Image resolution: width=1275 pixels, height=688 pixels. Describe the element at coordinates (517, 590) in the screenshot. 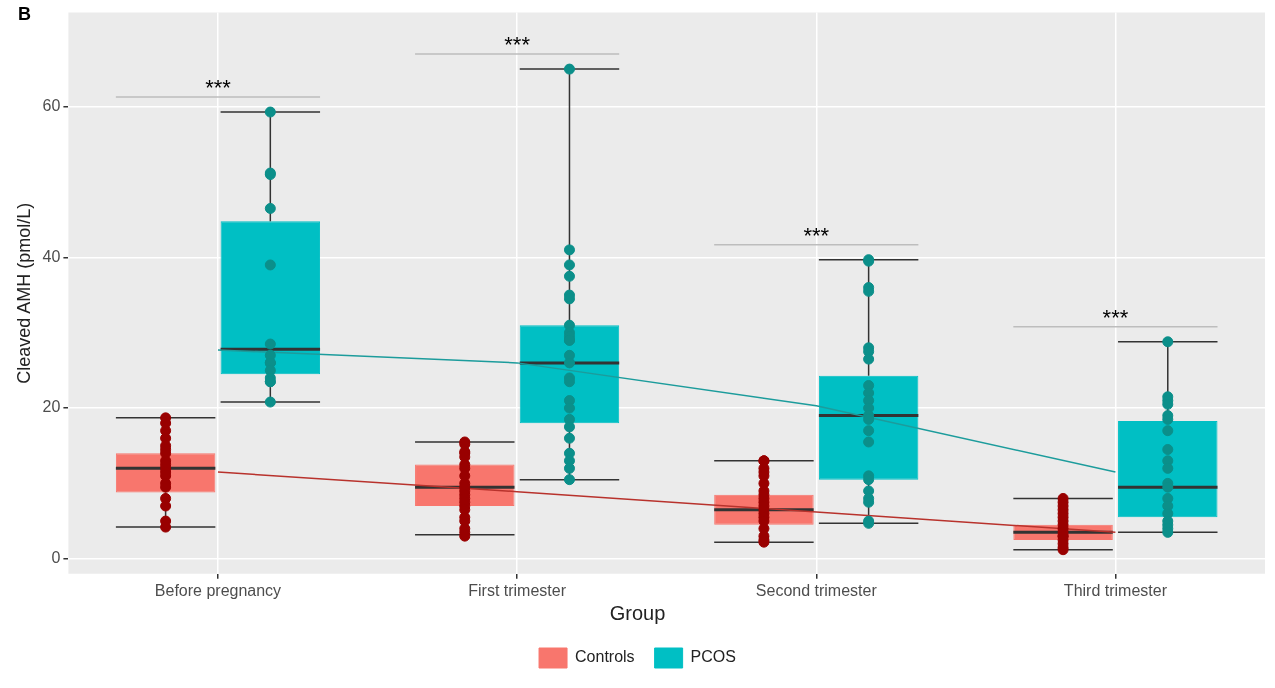

I see `x-tick-label: First trimester` at that location.